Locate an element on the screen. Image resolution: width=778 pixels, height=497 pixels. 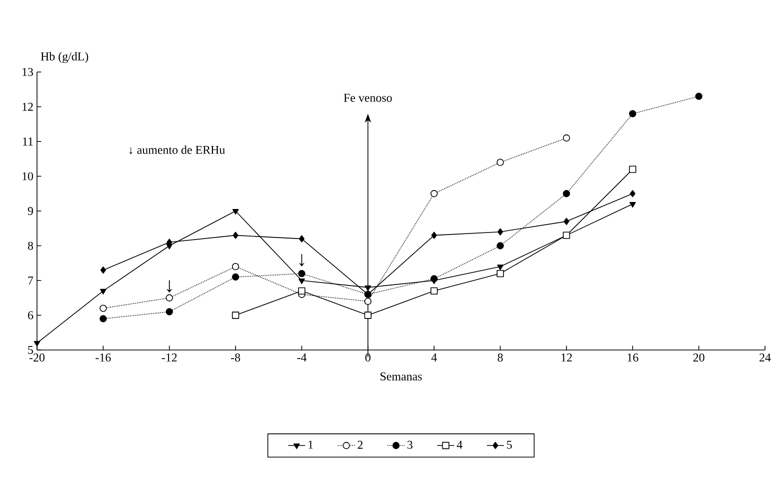
y-tick-label: 6 is located at coordinates (31, 315).